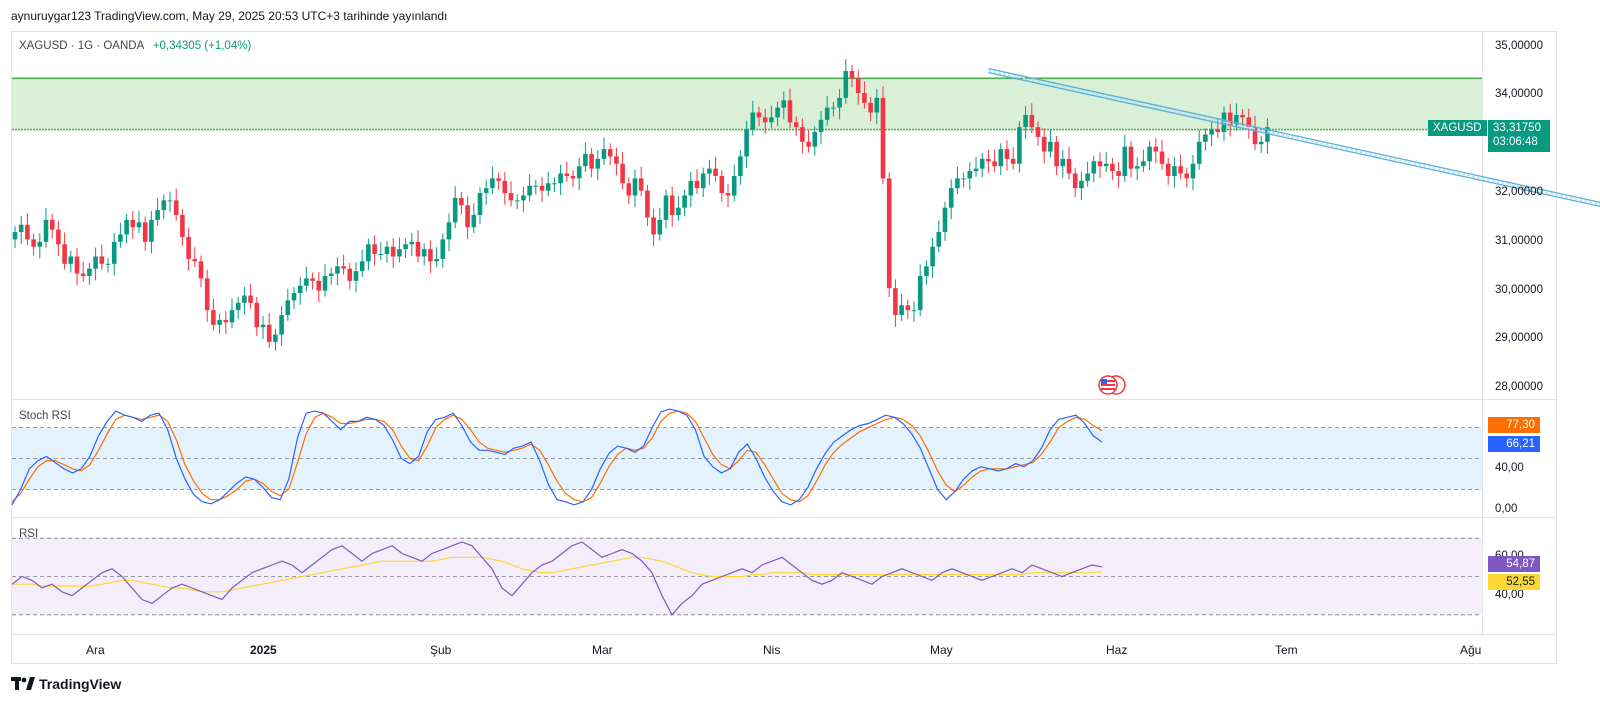 This screenshot has width=1600, height=717. What do you see at coordinates (1294, 145) in the screenshot?
I see `trendline-lower` at bounding box center [1294, 145].